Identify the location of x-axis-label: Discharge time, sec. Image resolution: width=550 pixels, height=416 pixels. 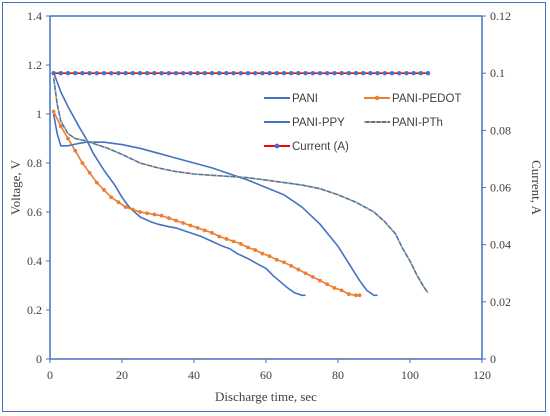
(266, 396).